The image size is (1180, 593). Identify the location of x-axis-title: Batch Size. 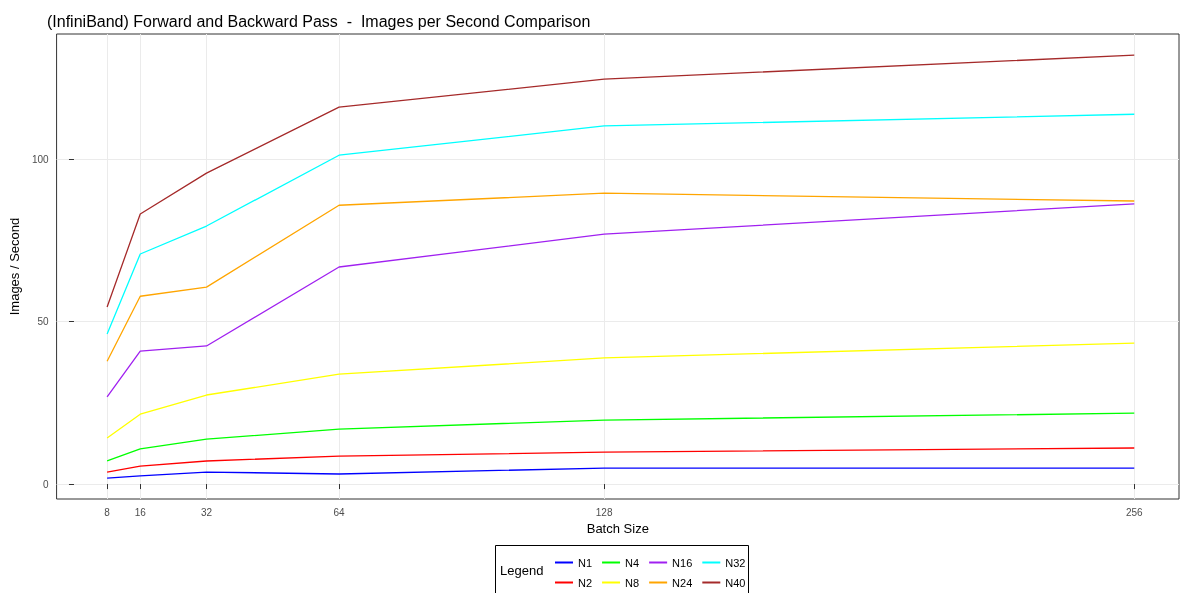
(617, 528).